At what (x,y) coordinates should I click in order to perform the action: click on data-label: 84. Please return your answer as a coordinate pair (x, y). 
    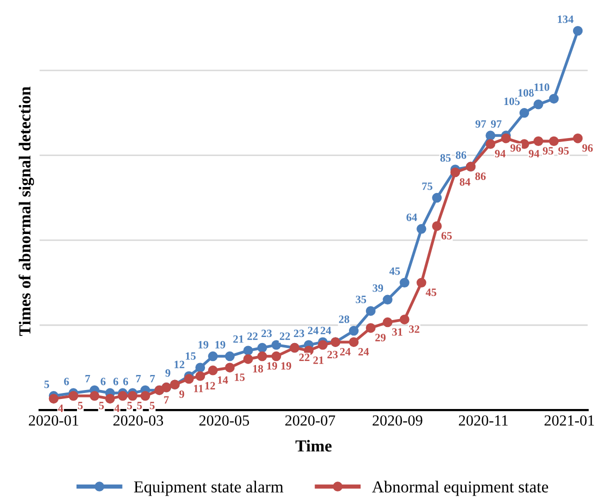
    Looking at the image, I should click on (465, 182).